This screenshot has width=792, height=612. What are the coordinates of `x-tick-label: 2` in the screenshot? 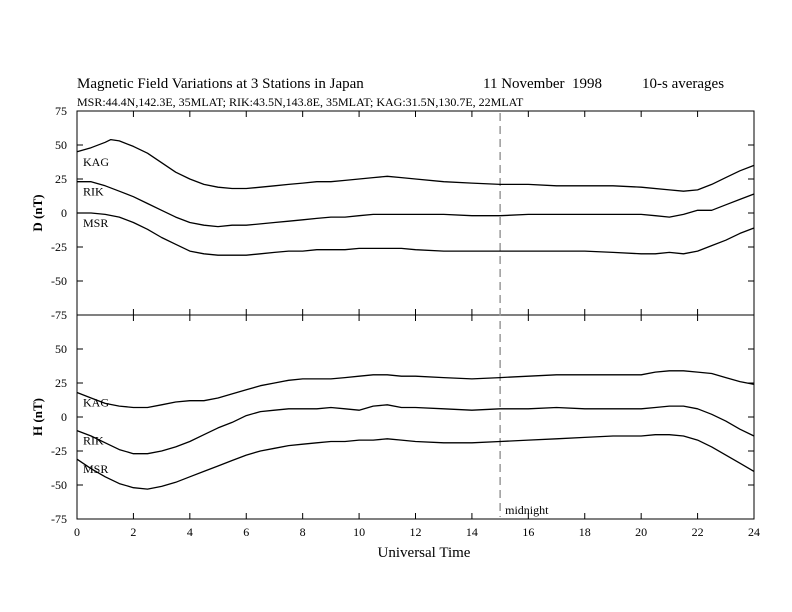 It's located at (133, 532).